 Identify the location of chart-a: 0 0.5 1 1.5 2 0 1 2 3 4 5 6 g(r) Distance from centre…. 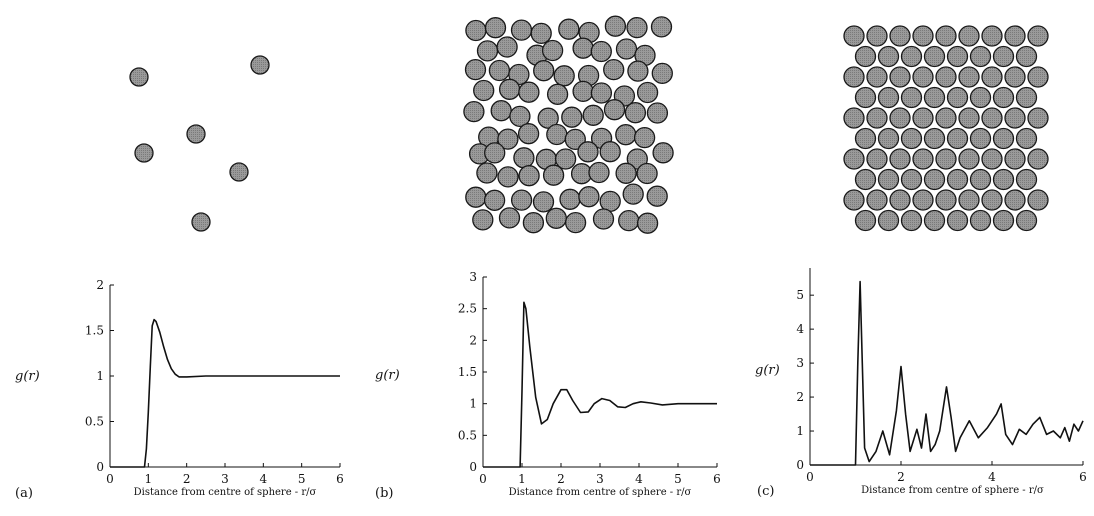
(179, 389).